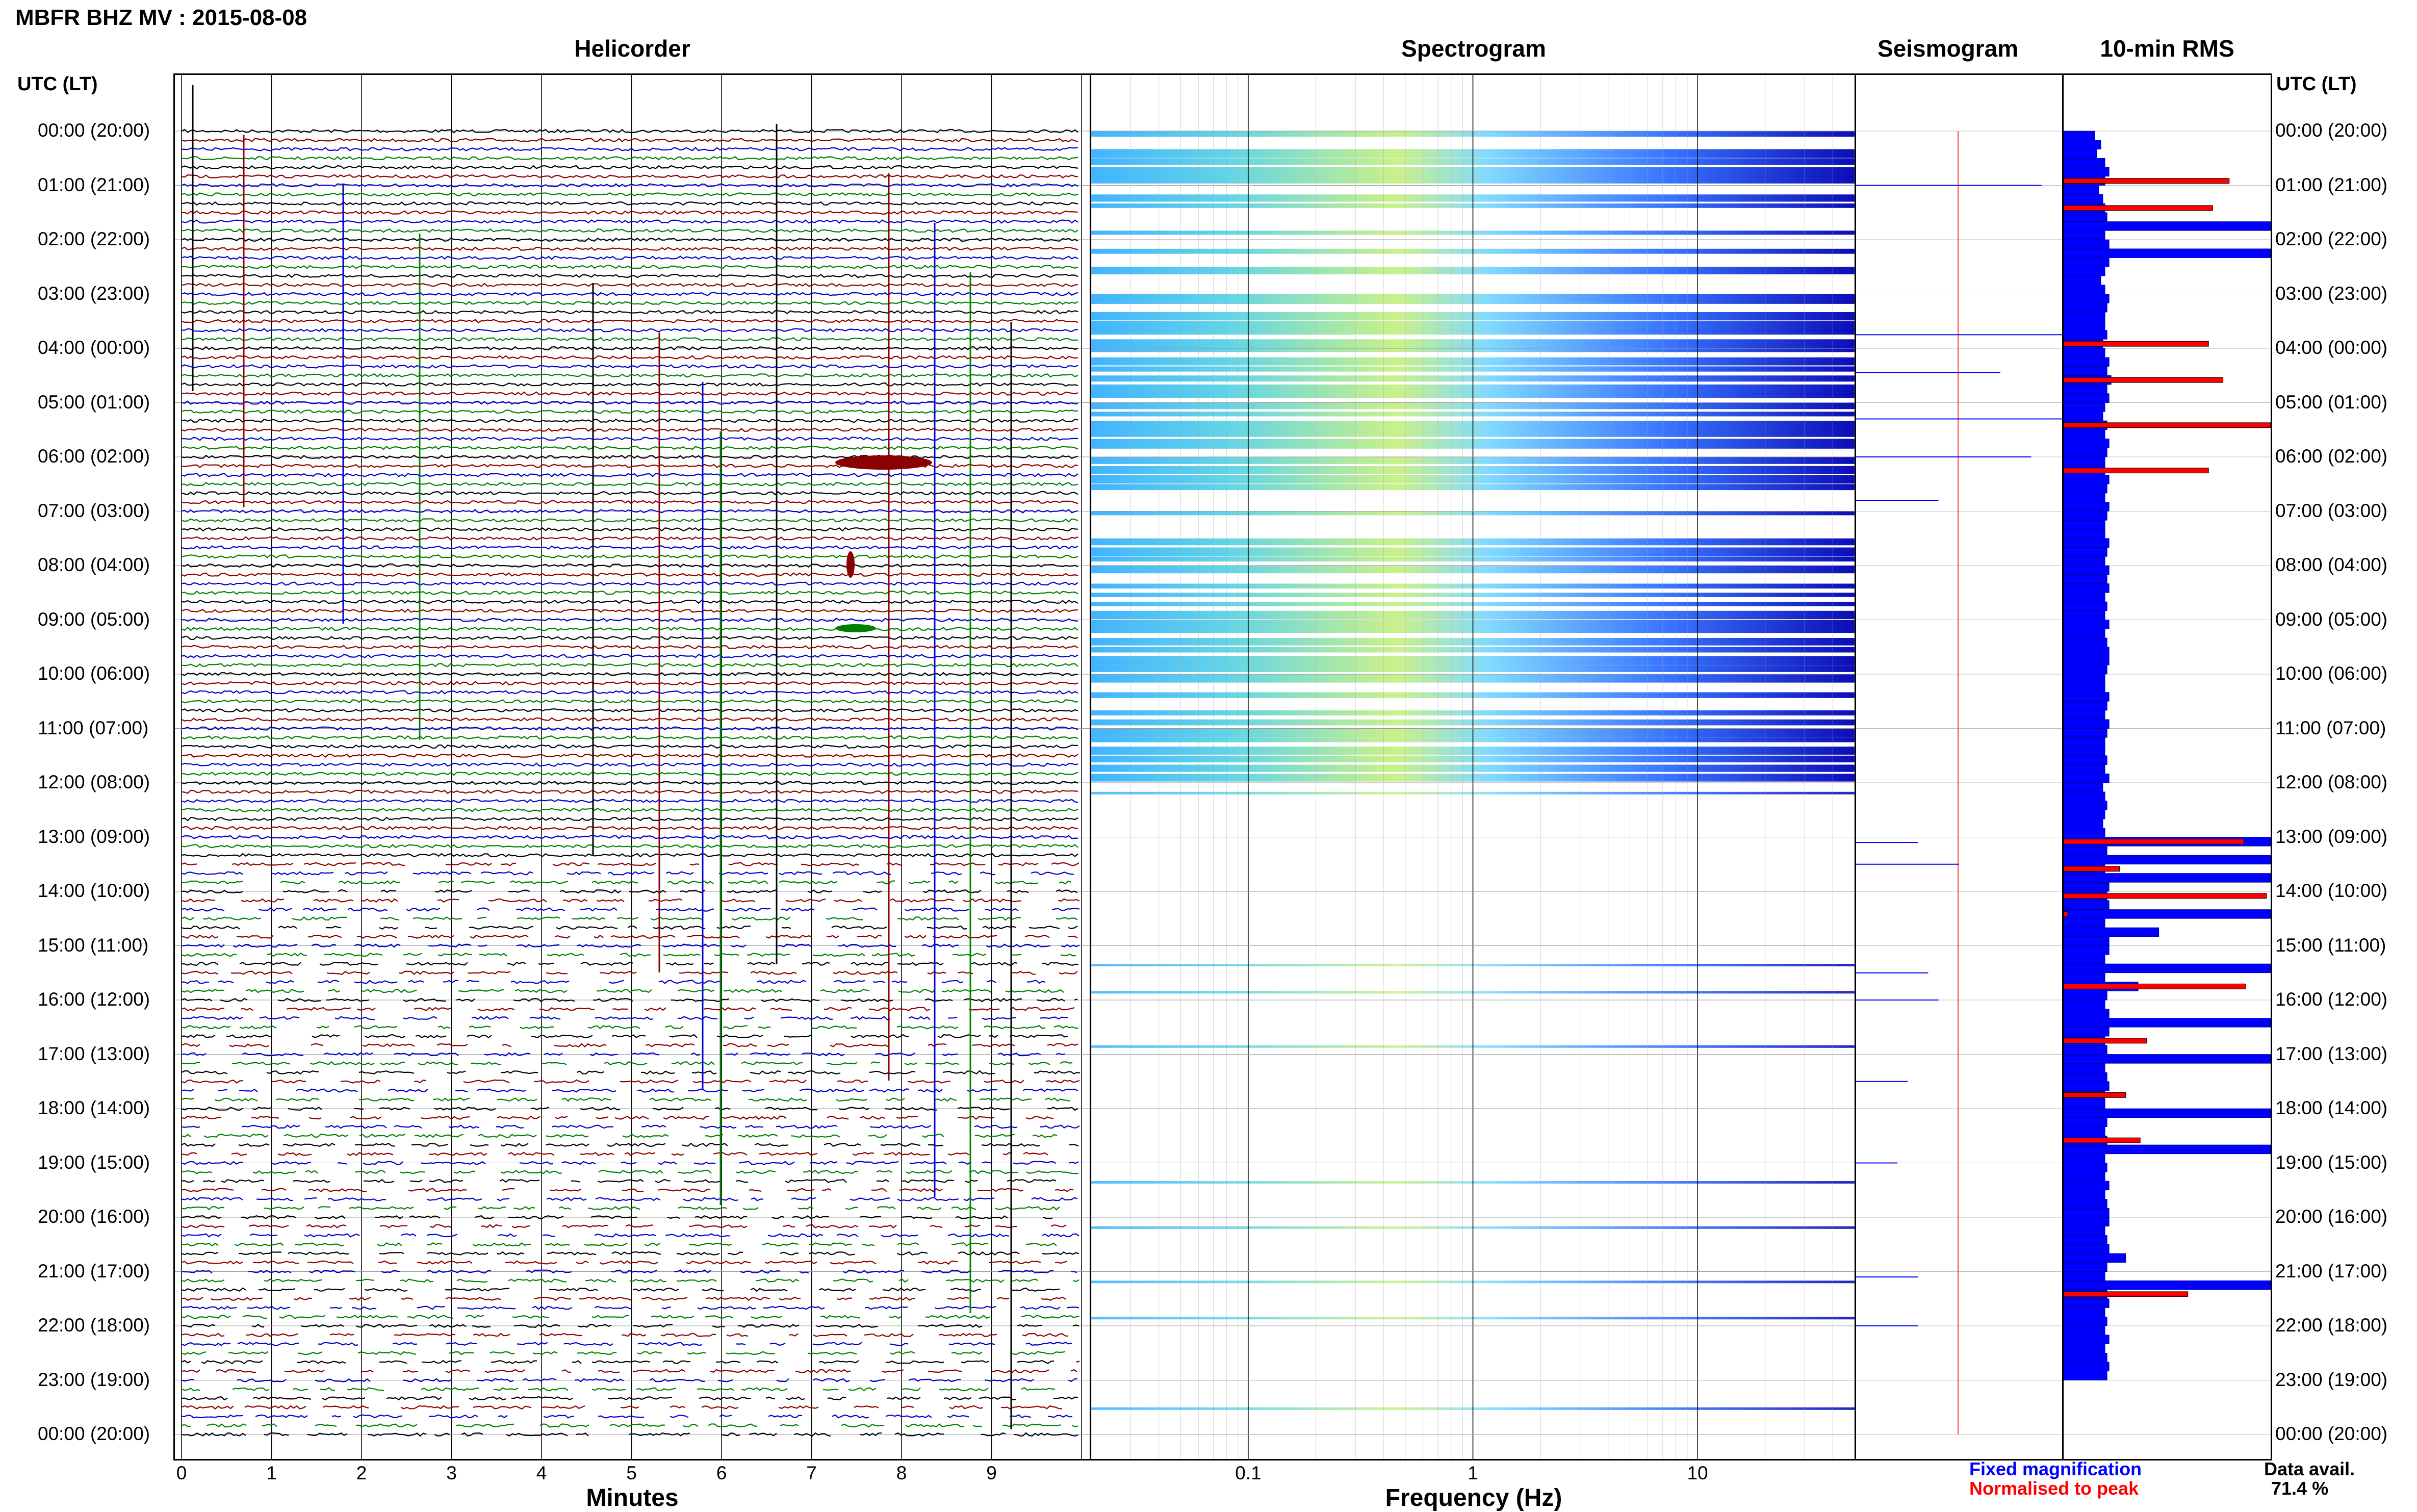  I want to click on frequency-tick: 1, so click(1473, 1473).